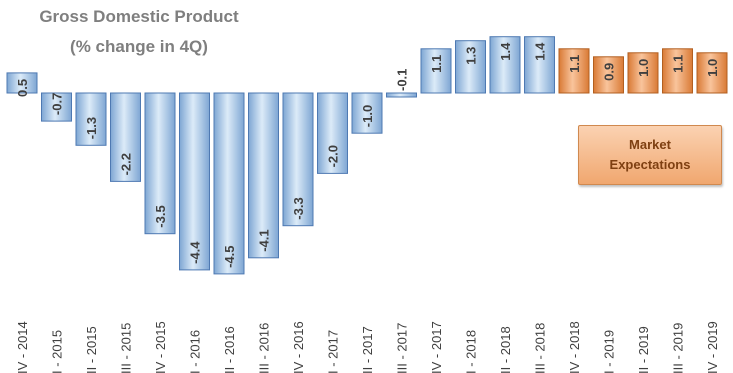 The image size is (733, 373). I want to click on bar-ii-2015, so click(91, 119).